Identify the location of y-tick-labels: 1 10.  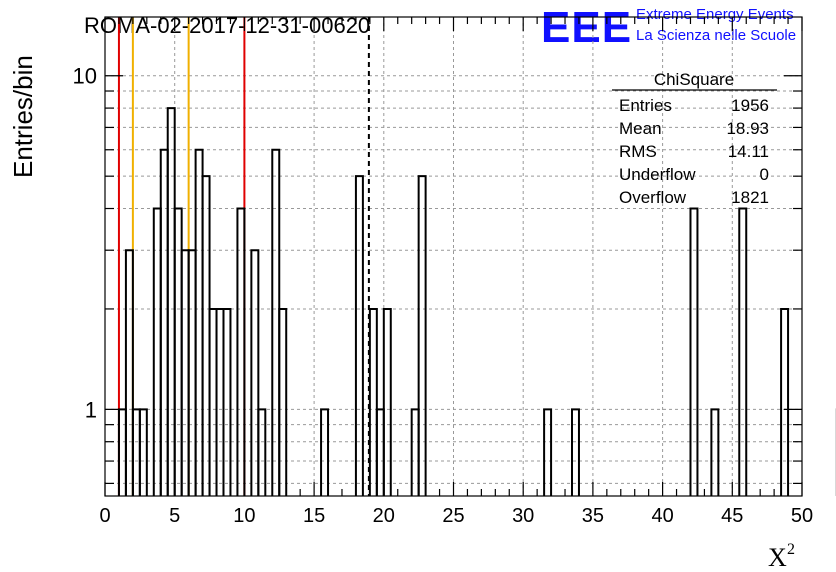
(85, 243).